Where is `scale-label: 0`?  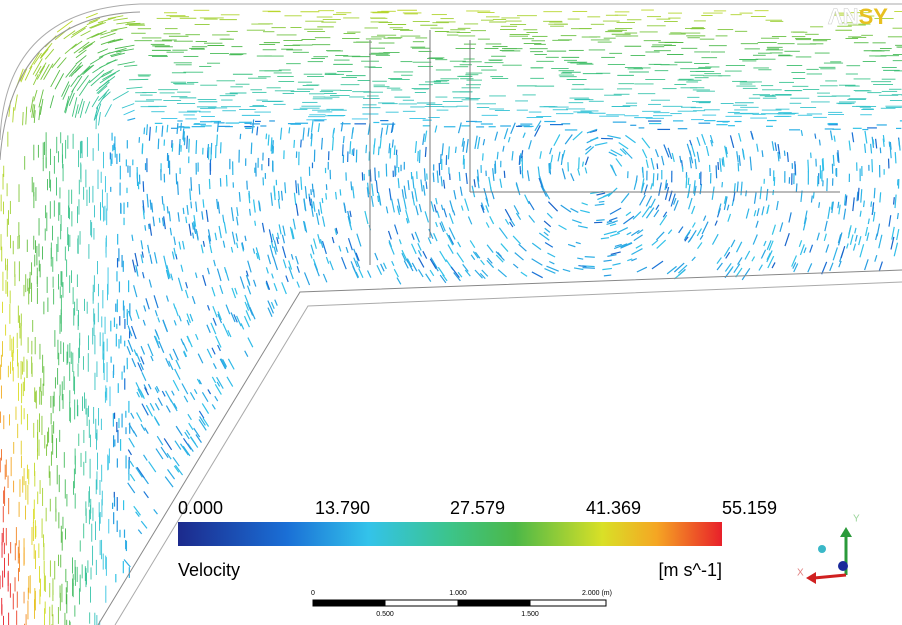
scale-label: 0 is located at coordinates (313, 593).